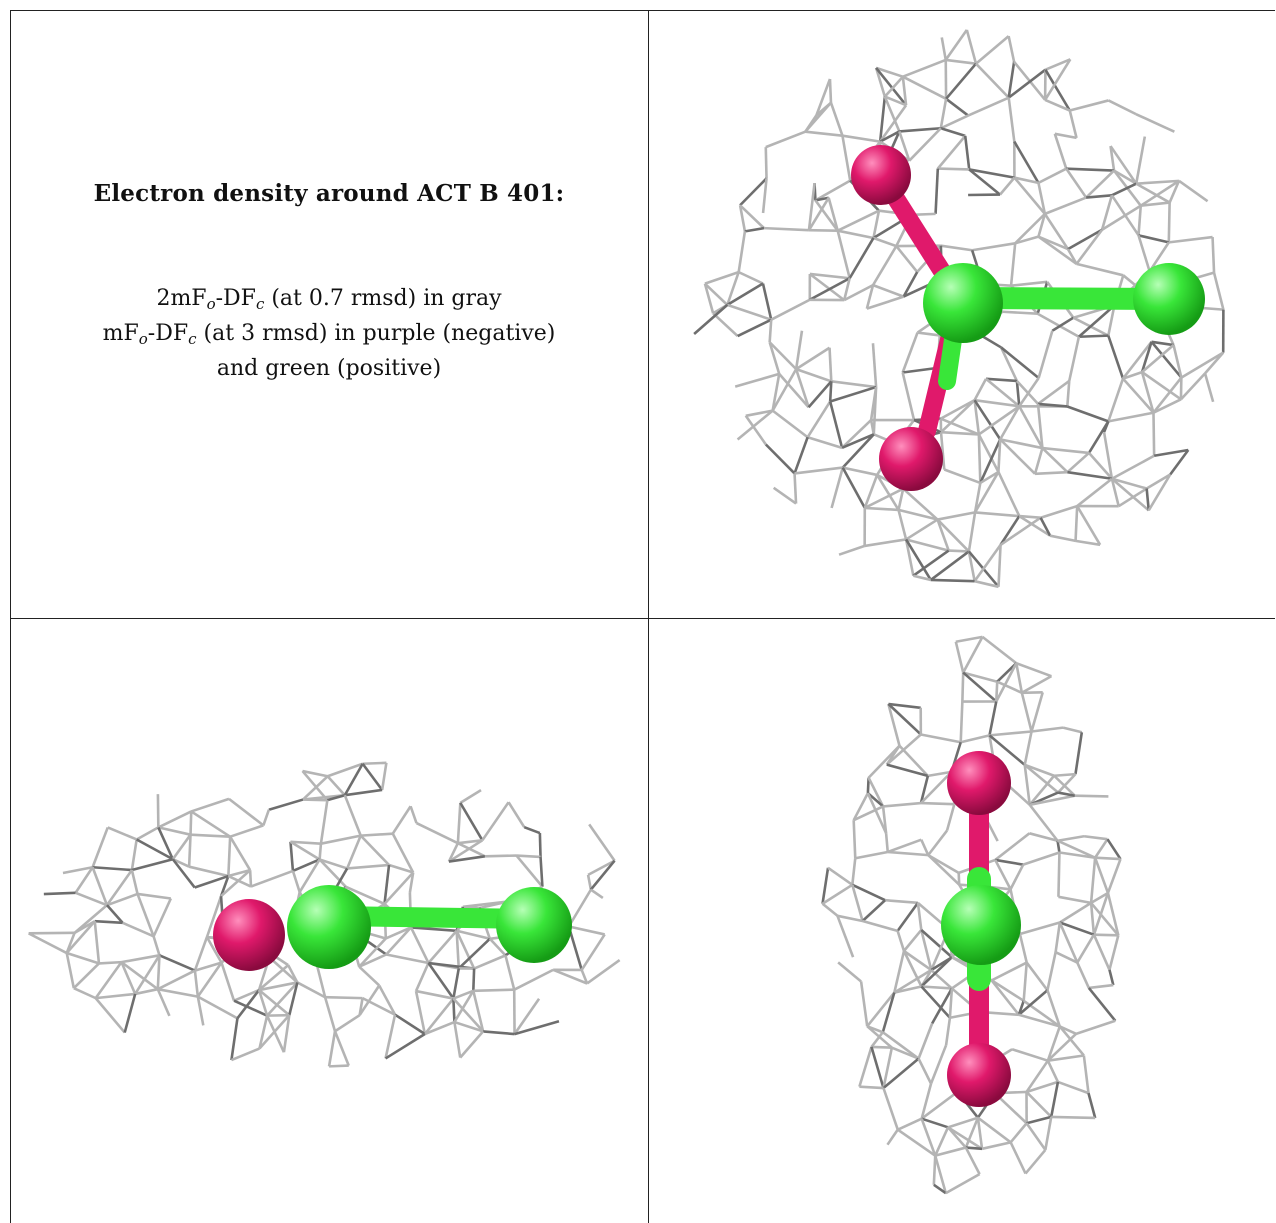 Image resolution: width=1276 pixels, height=1223 pixels. I want to click on carbon-atom, so click(1169, 299).